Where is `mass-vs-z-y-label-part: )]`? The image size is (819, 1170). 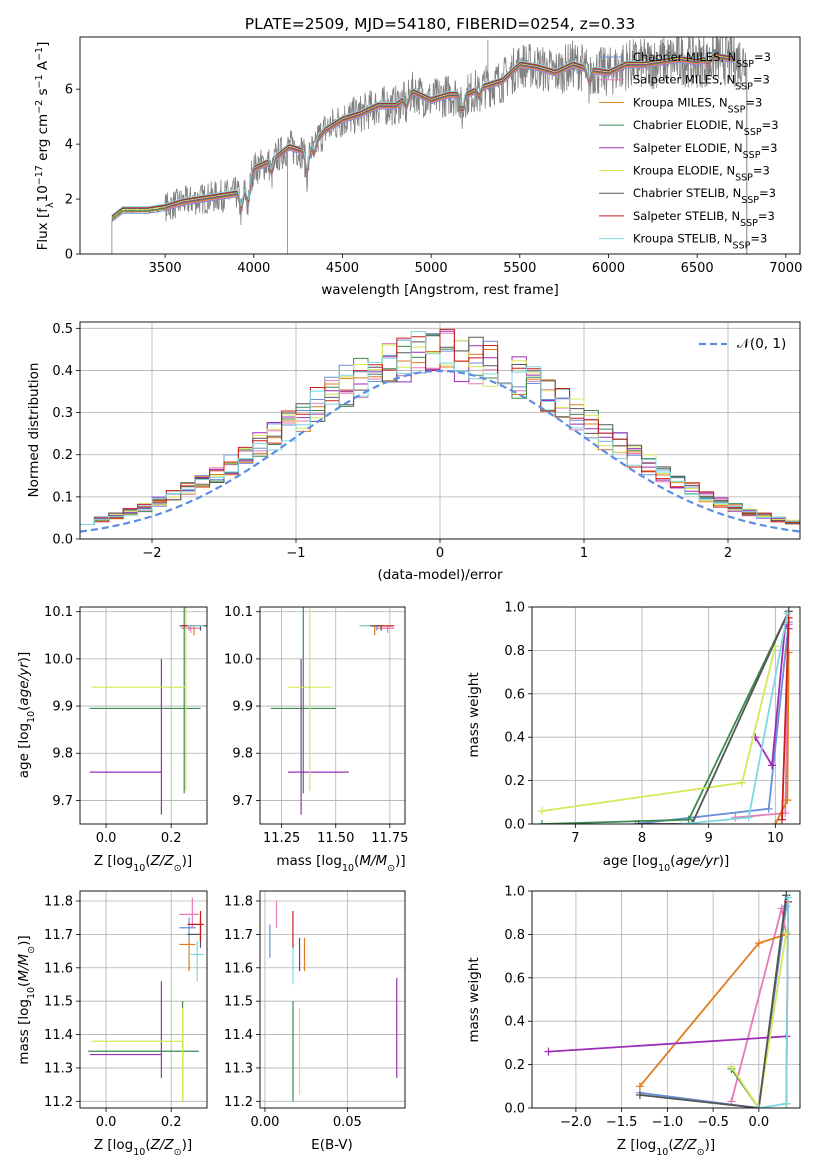 mass-vs-z-y-label-part: )] is located at coordinates (24, 940).